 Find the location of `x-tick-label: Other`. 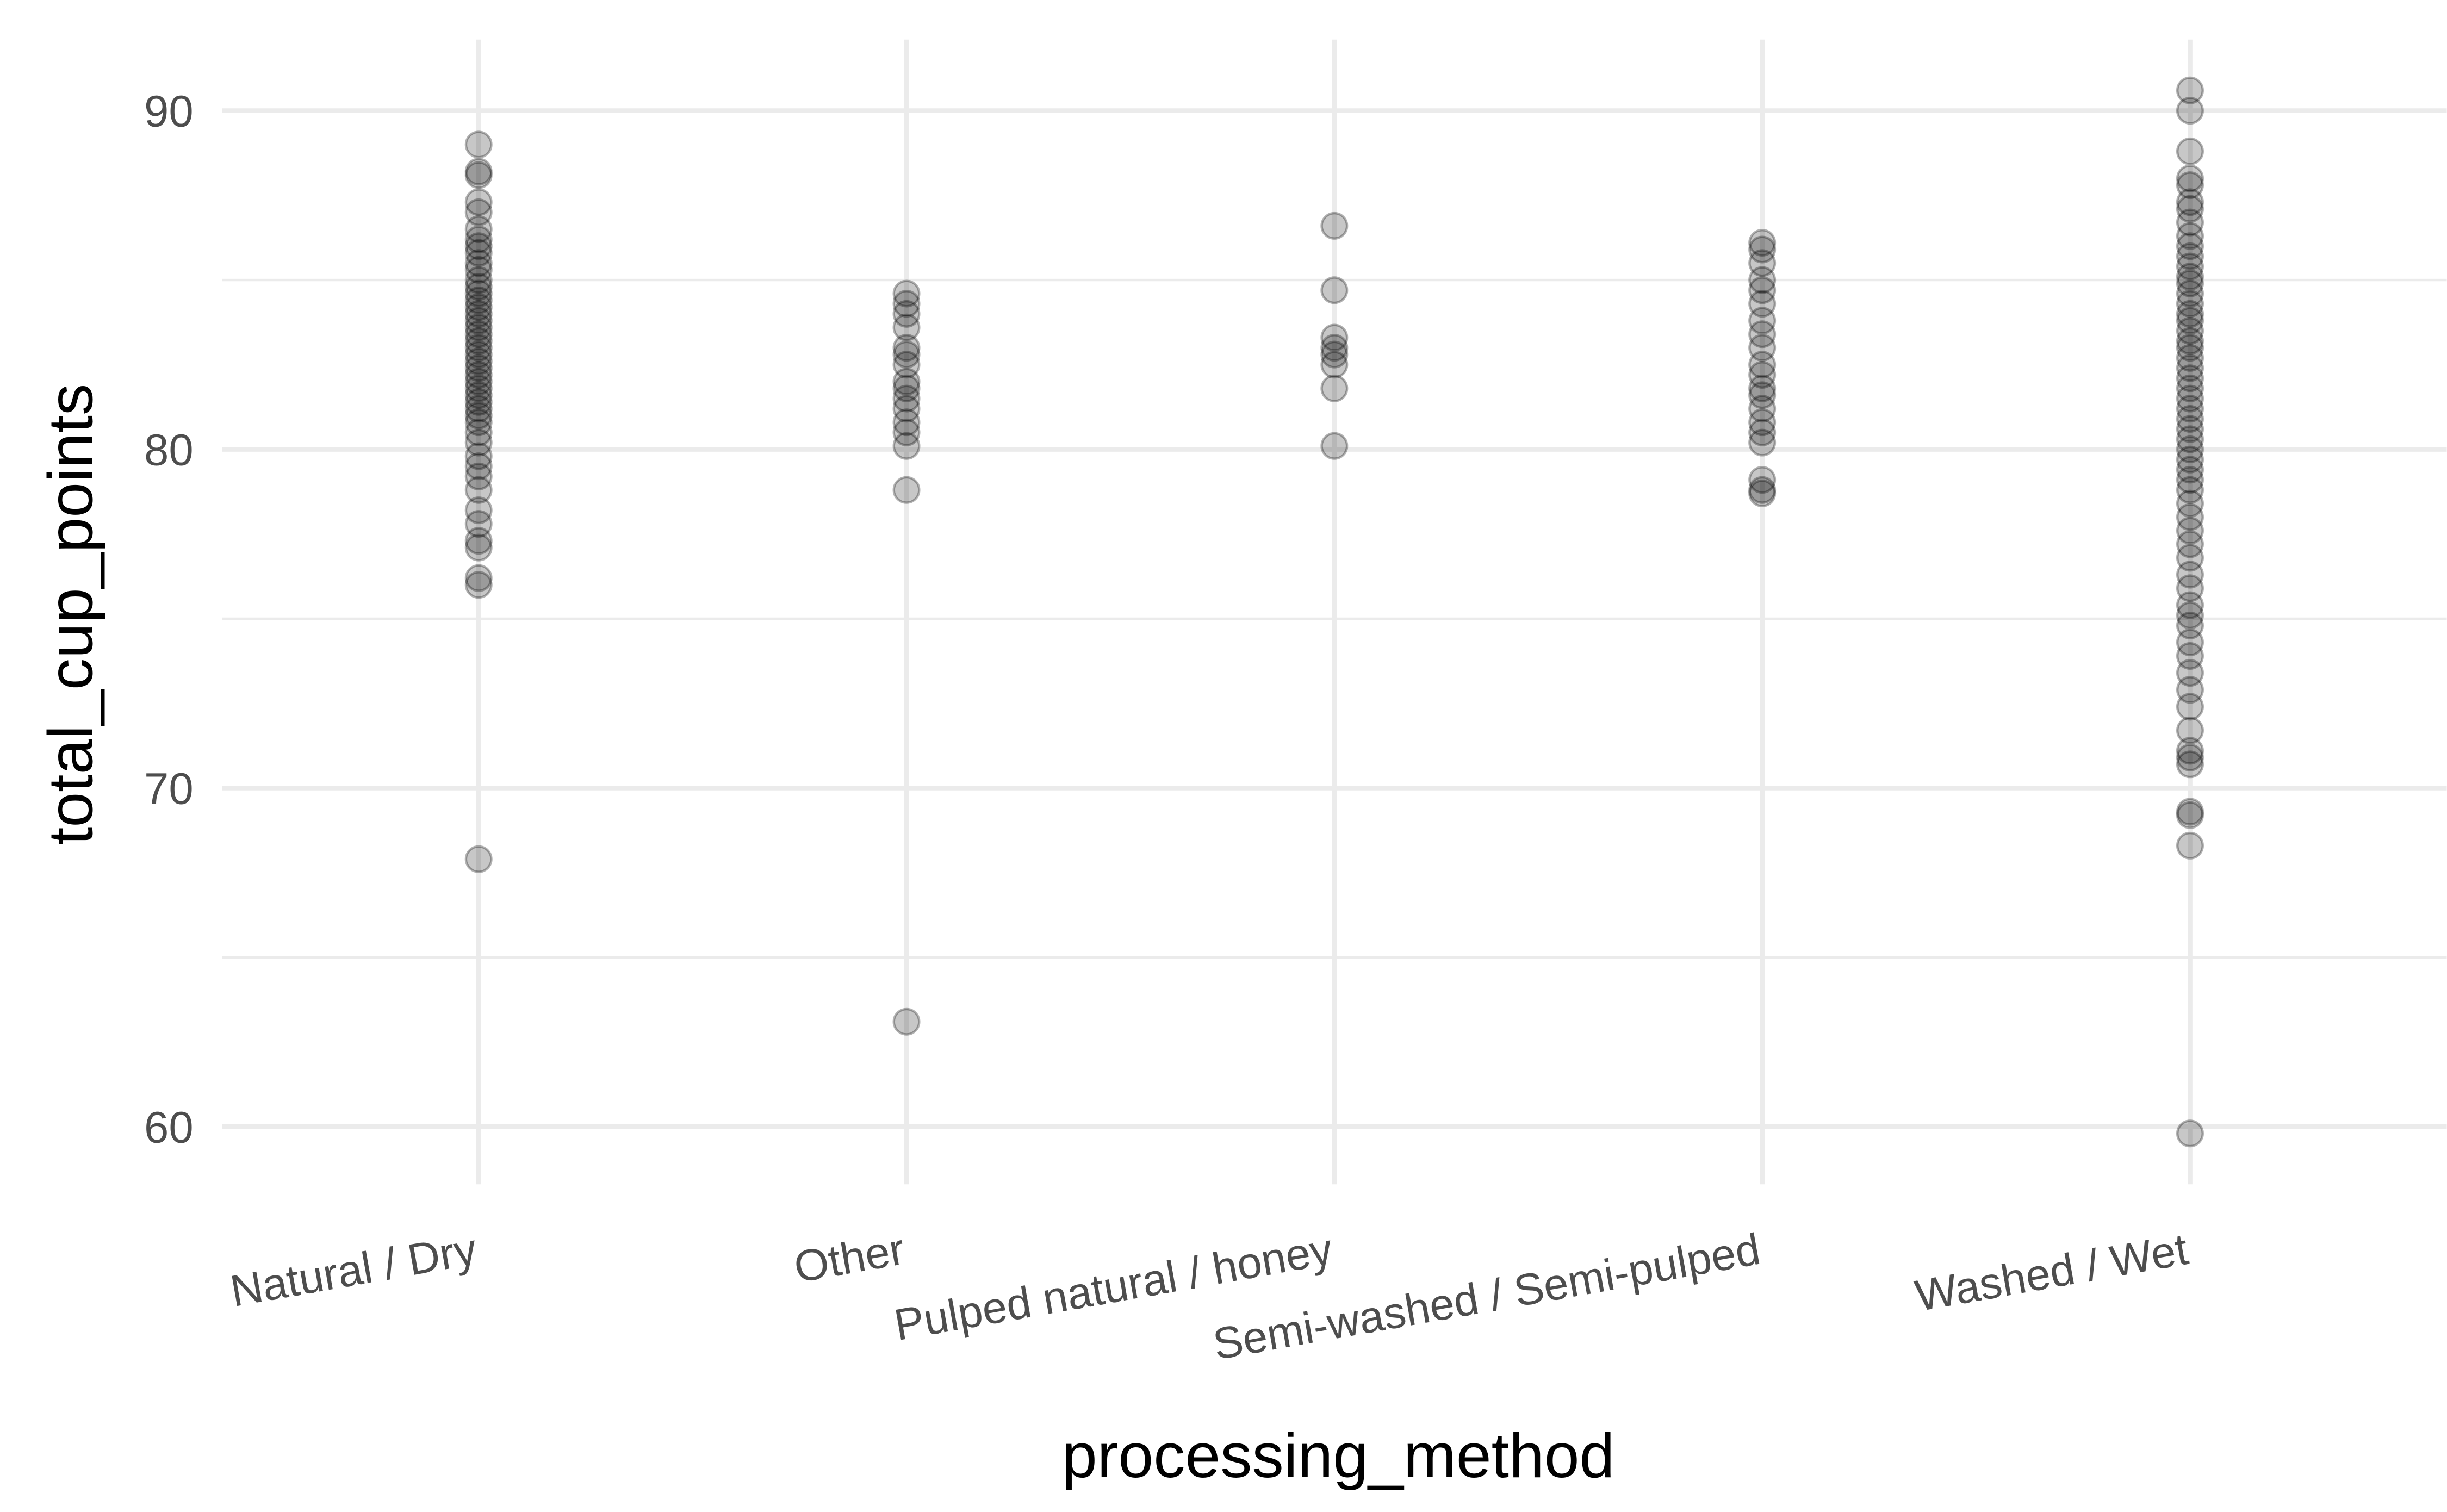

x-tick-label: Other is located at coordinates (850, 1258).